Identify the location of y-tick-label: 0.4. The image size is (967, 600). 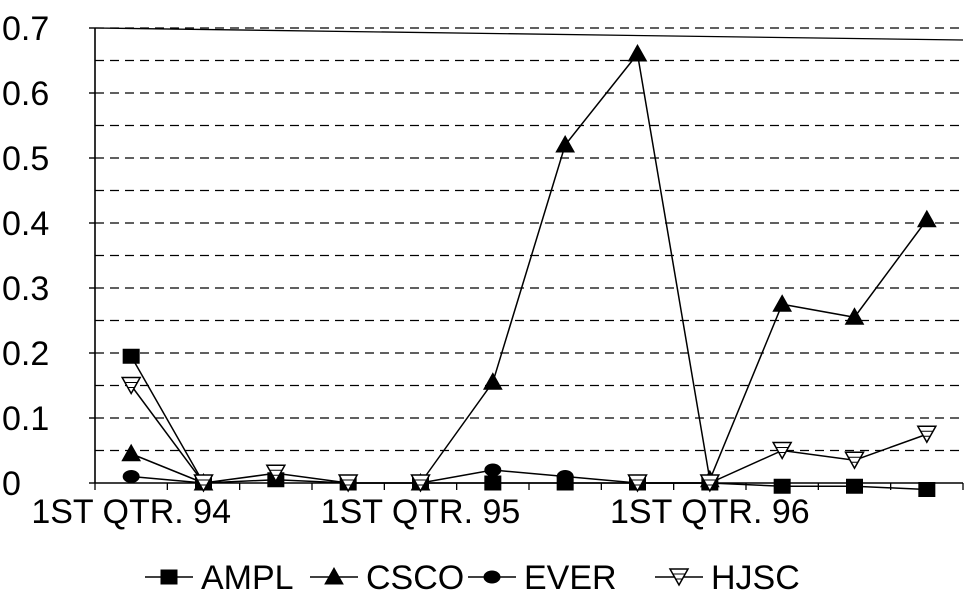
(25, 224).